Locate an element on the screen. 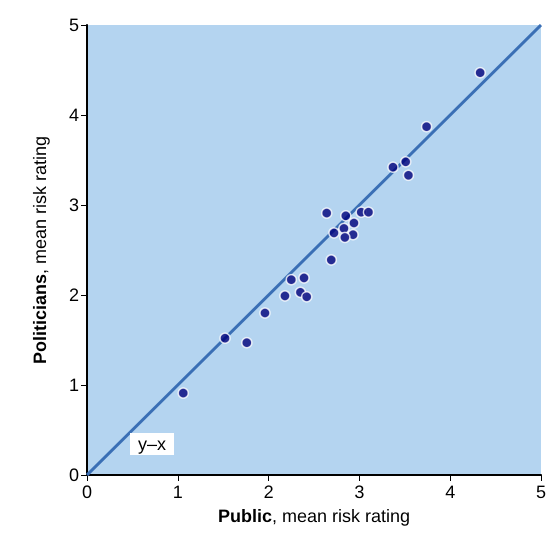 The height and width of the screenshot is (540, 549). y-axis-title: Politicians, mean risk rating is located at coordinates (40, 250).